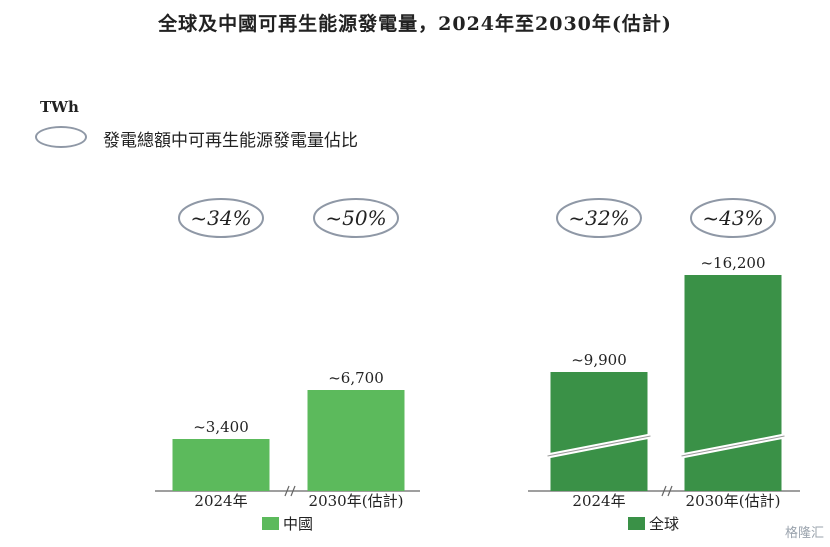 The width and height of the screenshot is (830, 547). What do you see at coordinates (804, 533) in the screenshot?
I see `watermark: 格隆汇` at bounding box center [804, 533].